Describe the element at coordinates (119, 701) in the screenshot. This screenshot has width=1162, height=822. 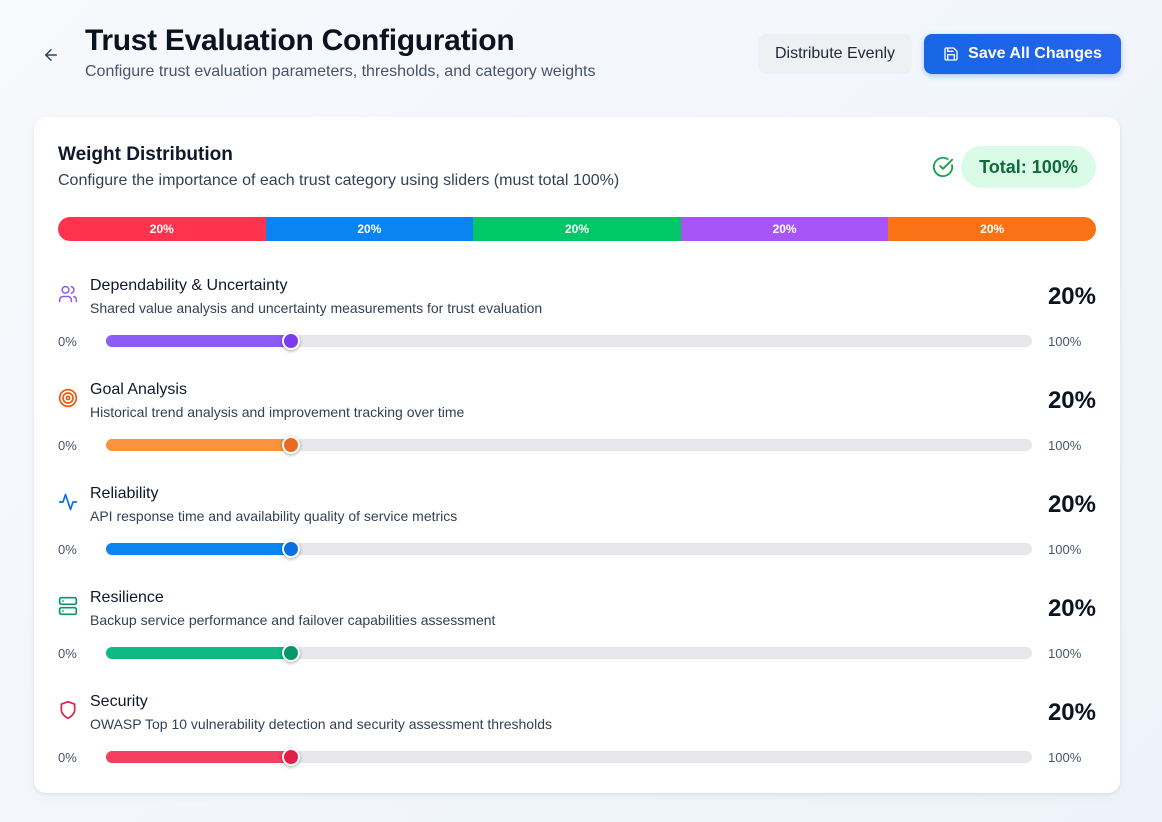
I see `category-name: Security` at that location.